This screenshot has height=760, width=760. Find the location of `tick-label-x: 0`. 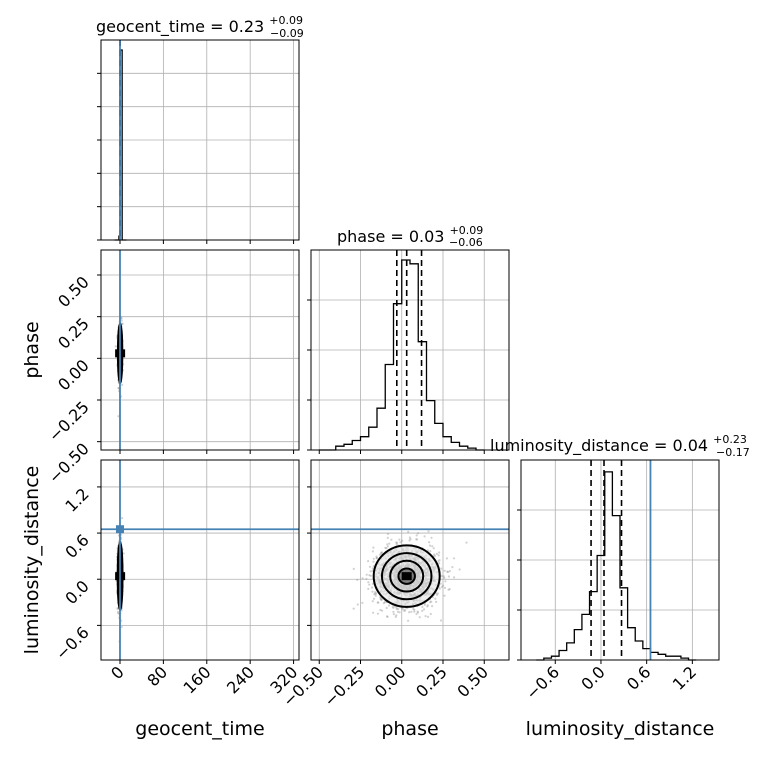

tick-label-x: 0 is located at coordinates (117, 672).